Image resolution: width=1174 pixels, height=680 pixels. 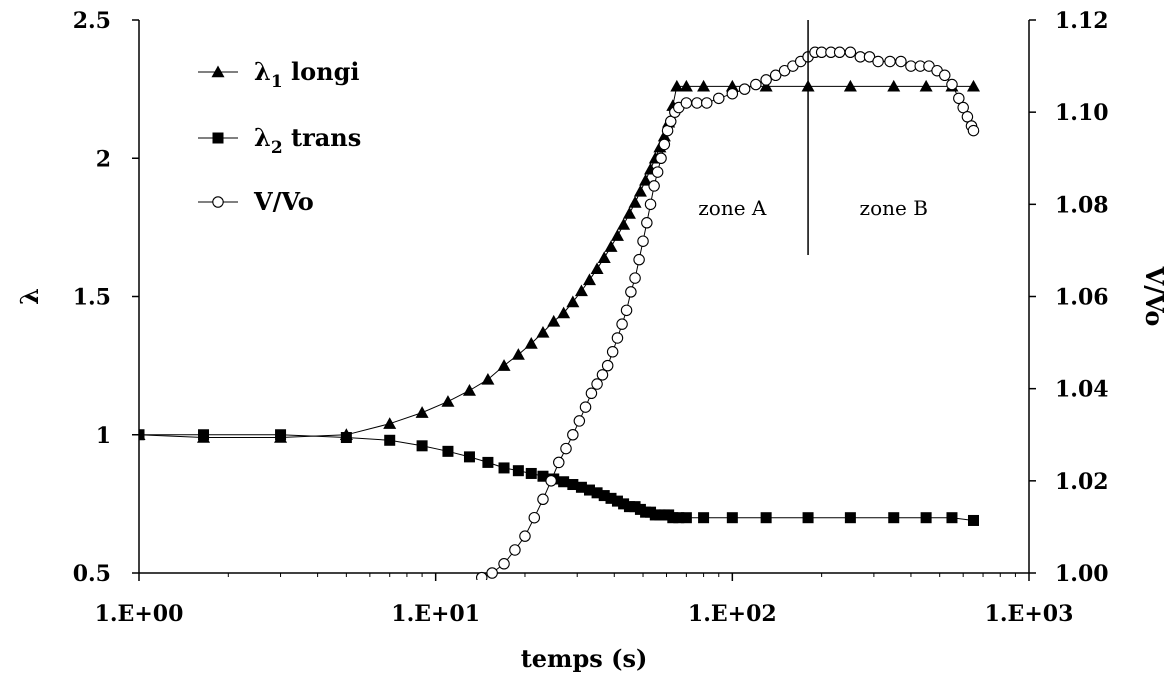 What do you see at coordinates (92, 298) in the screenshot?
I see `y-tick-label: 1.5` at bounding box center [92, 298].